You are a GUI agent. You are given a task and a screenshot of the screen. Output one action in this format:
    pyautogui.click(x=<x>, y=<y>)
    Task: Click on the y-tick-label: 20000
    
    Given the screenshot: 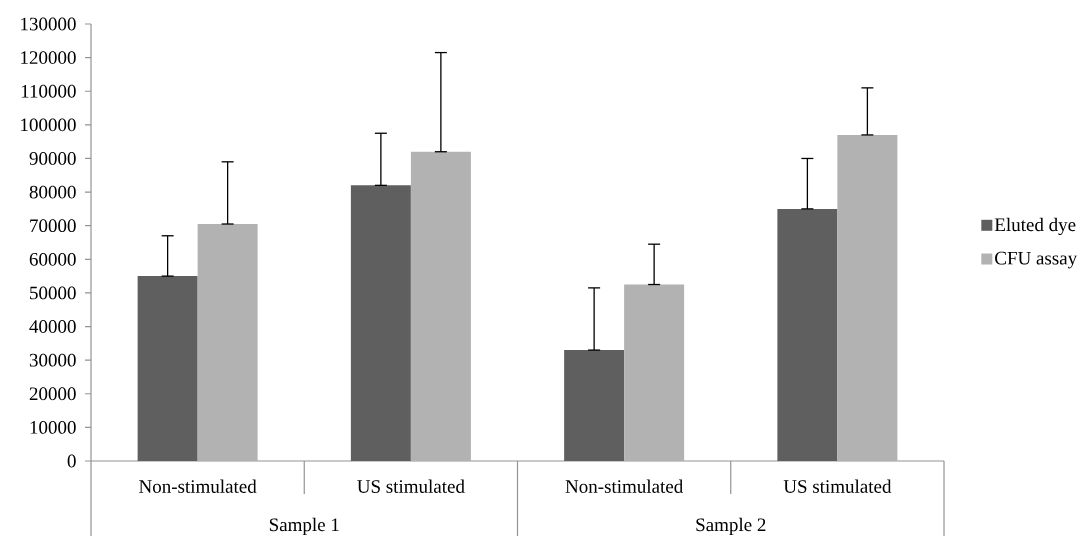 What is the action you would take?
    pyautogui.click(x=52, y=394)
    